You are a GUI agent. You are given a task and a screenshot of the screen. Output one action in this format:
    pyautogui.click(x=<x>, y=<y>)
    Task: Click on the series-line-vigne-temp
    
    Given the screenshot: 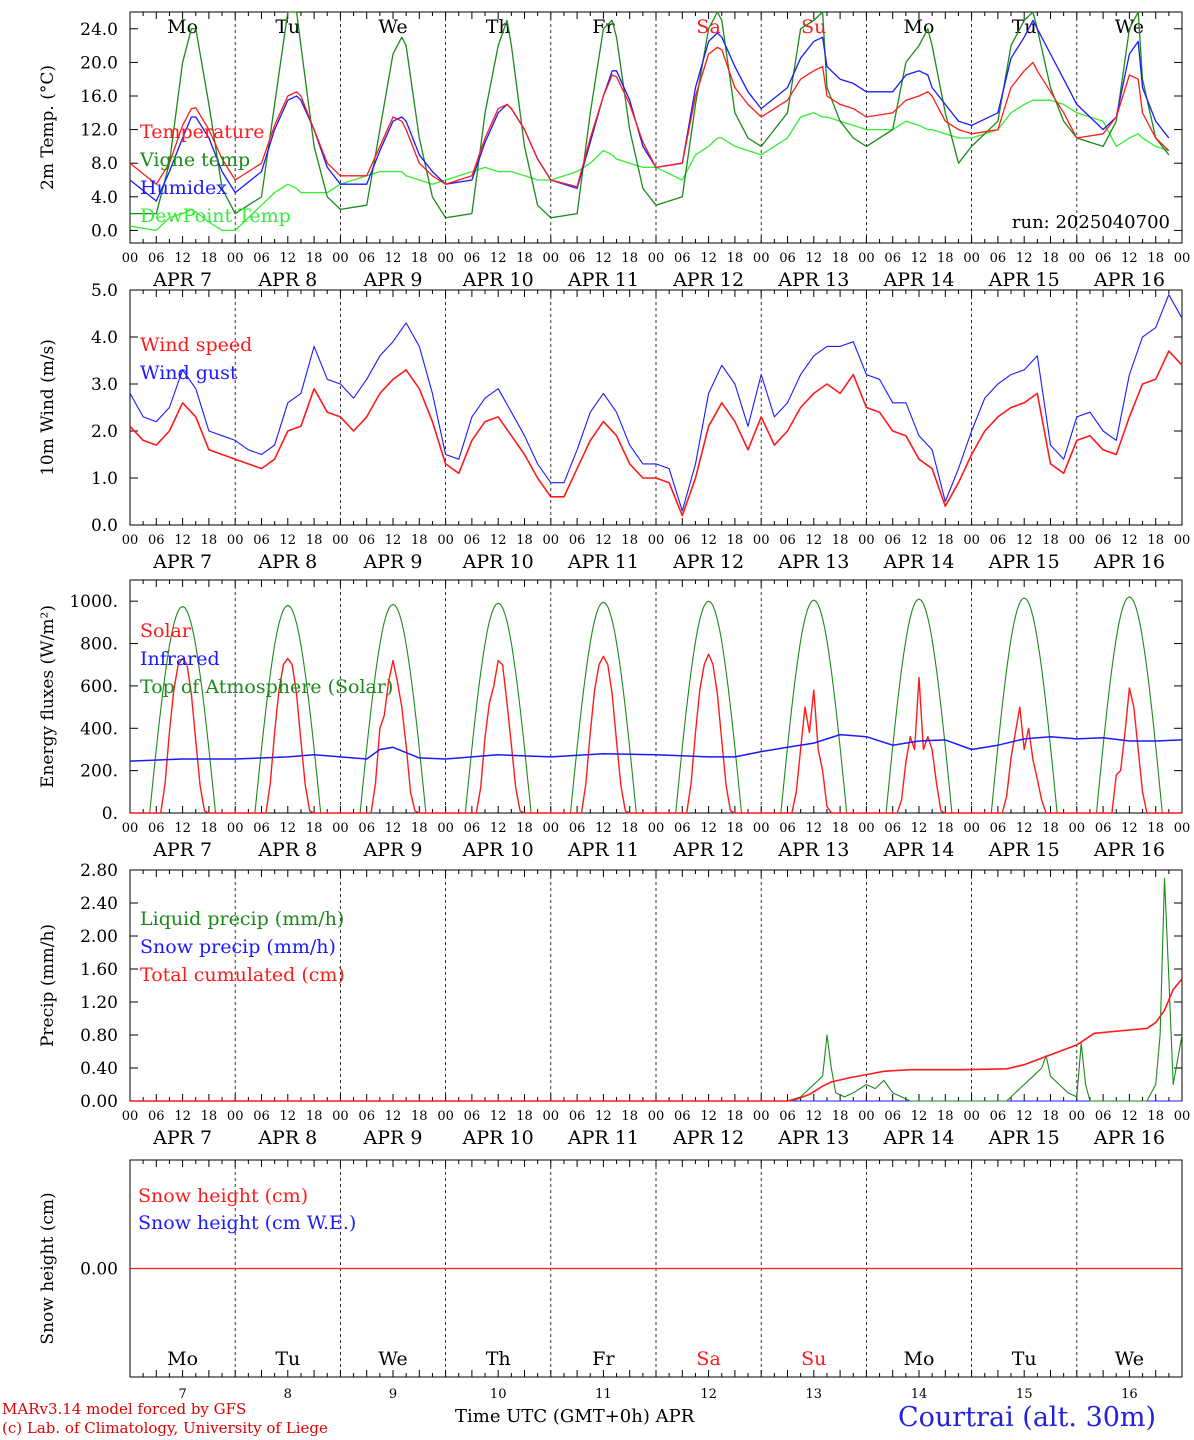 What is the action you would take?
    pyautogui.click(x=650, y=115)
    